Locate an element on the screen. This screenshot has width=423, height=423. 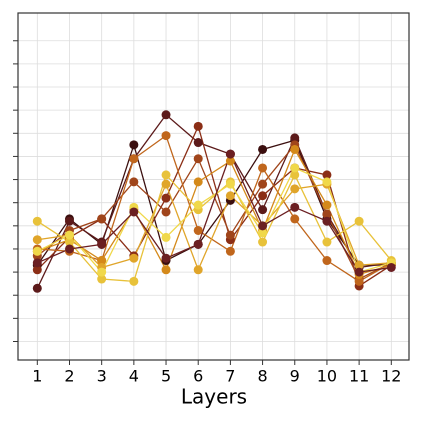
x-tick-label: 1 is located at coordinates (37, 376).